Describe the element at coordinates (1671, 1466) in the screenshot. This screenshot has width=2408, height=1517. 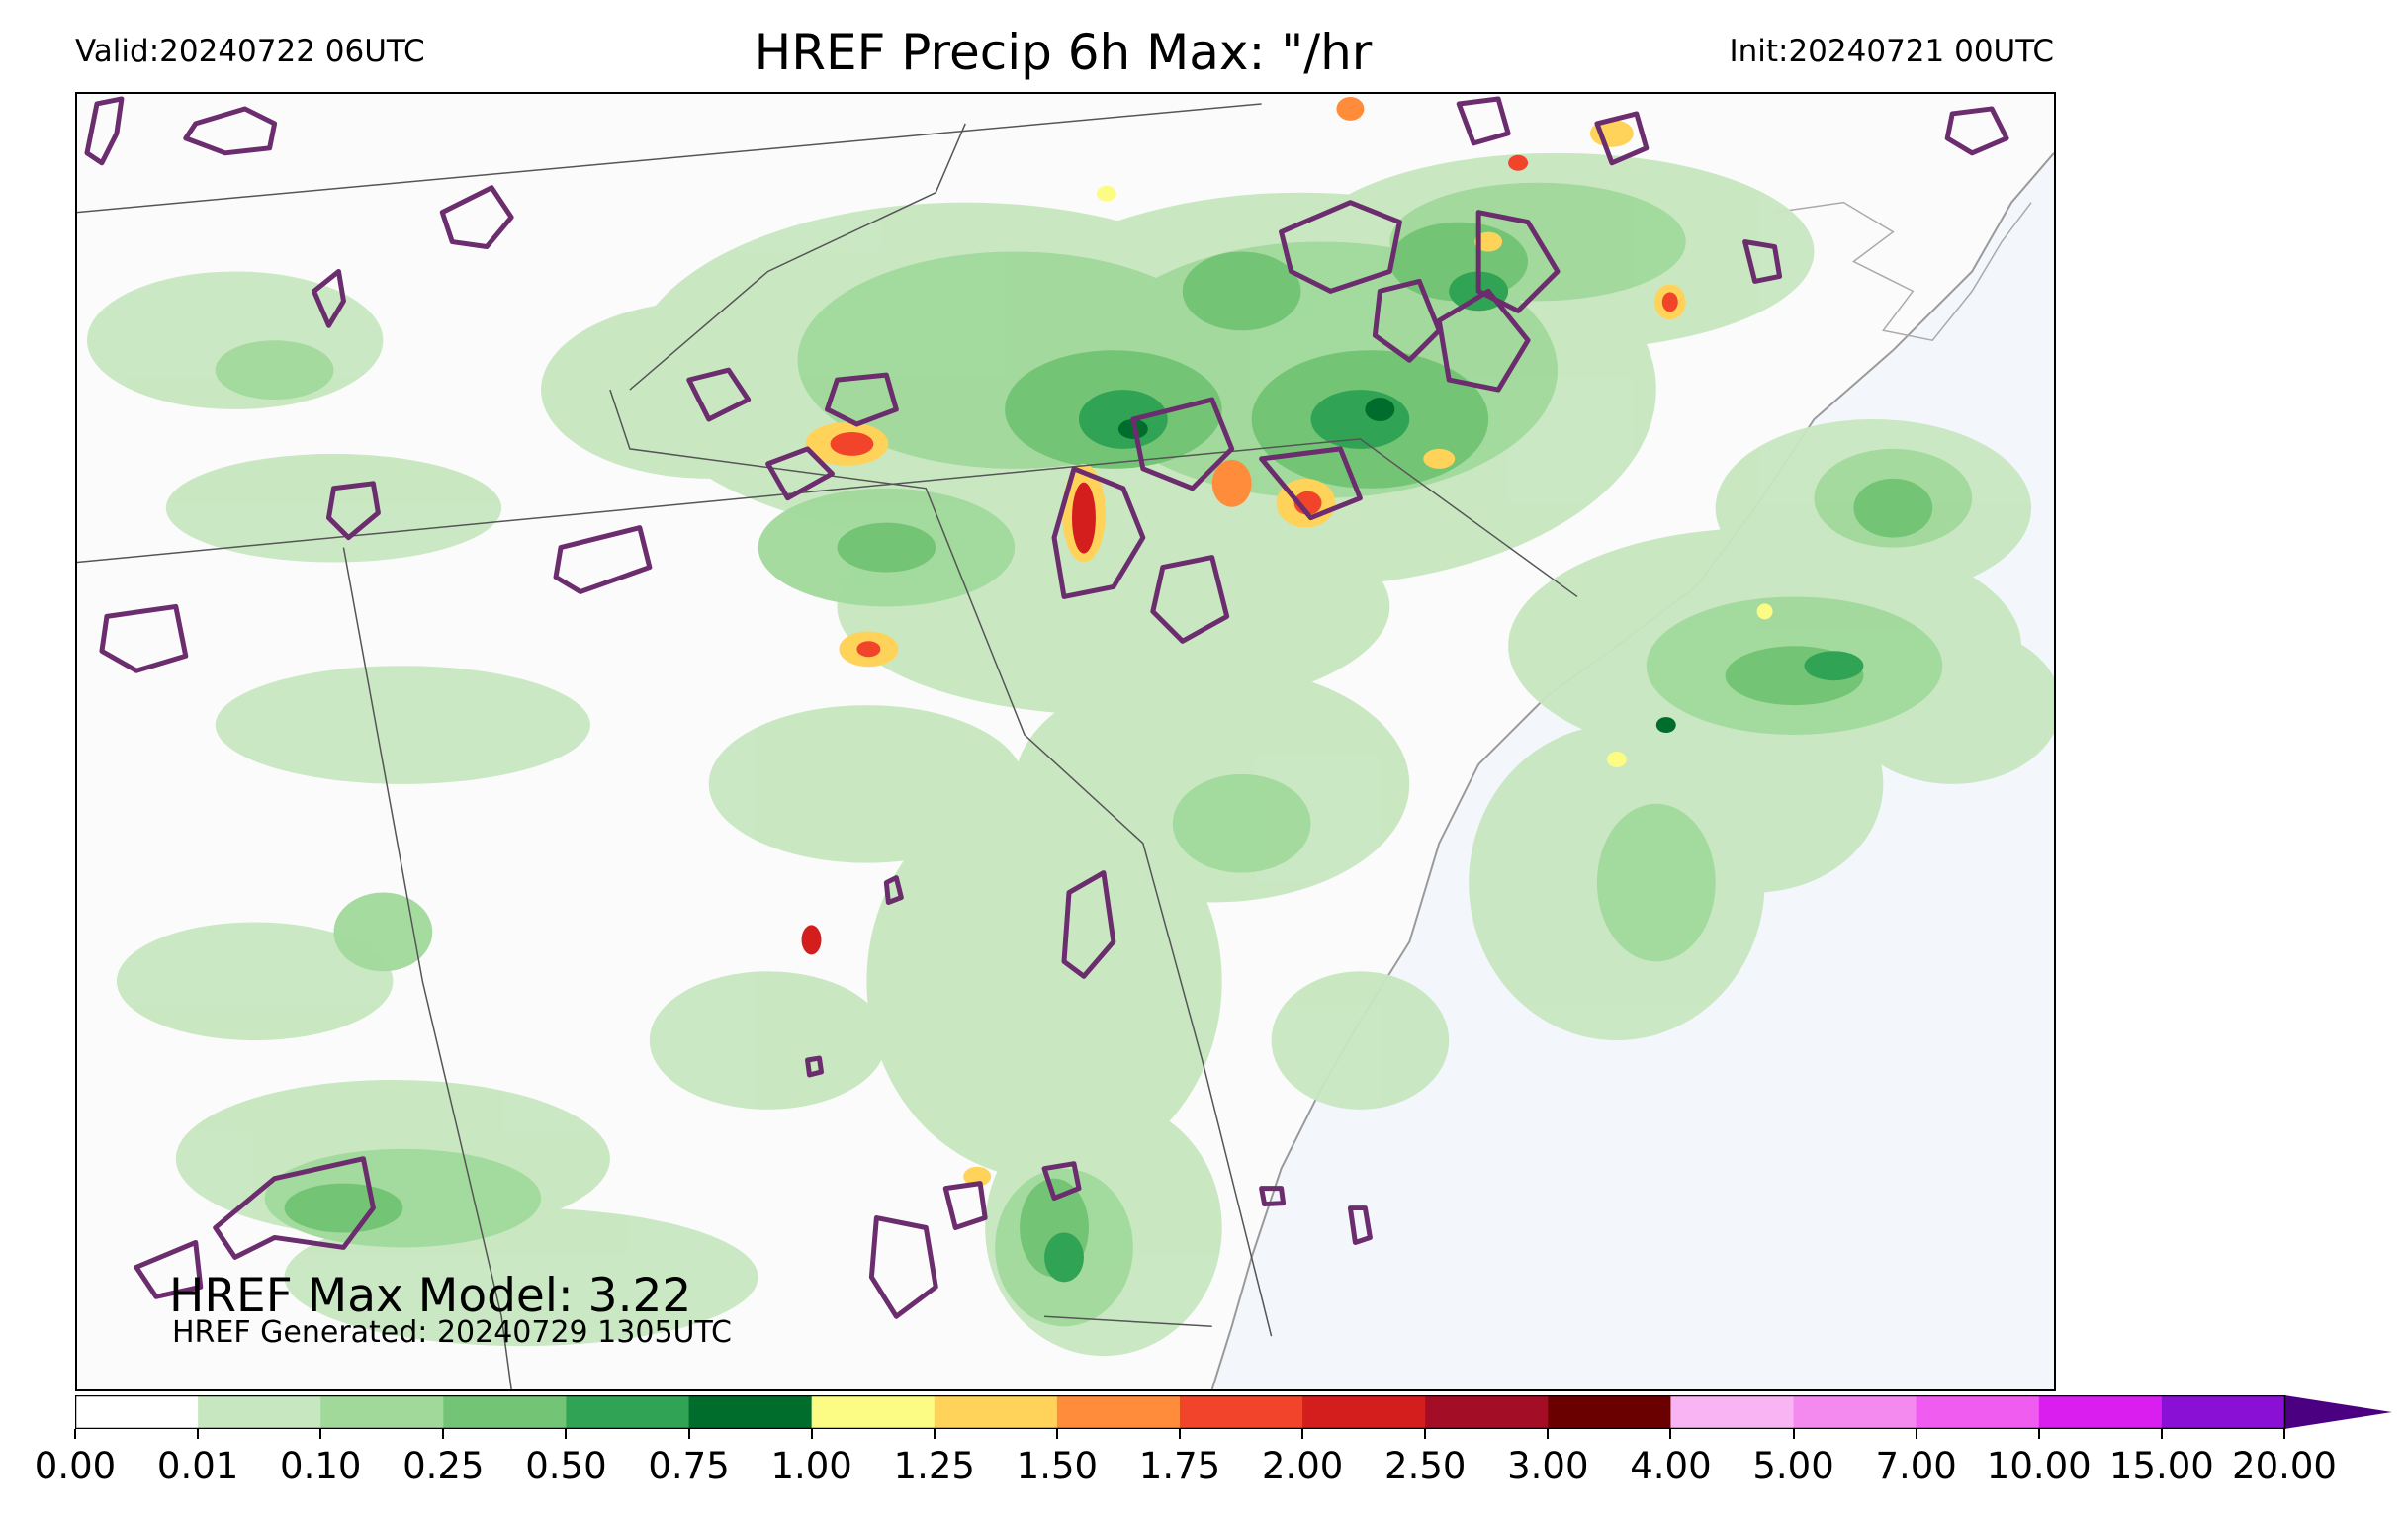
I see `colorbar-tick-label: 4.00` at that location.